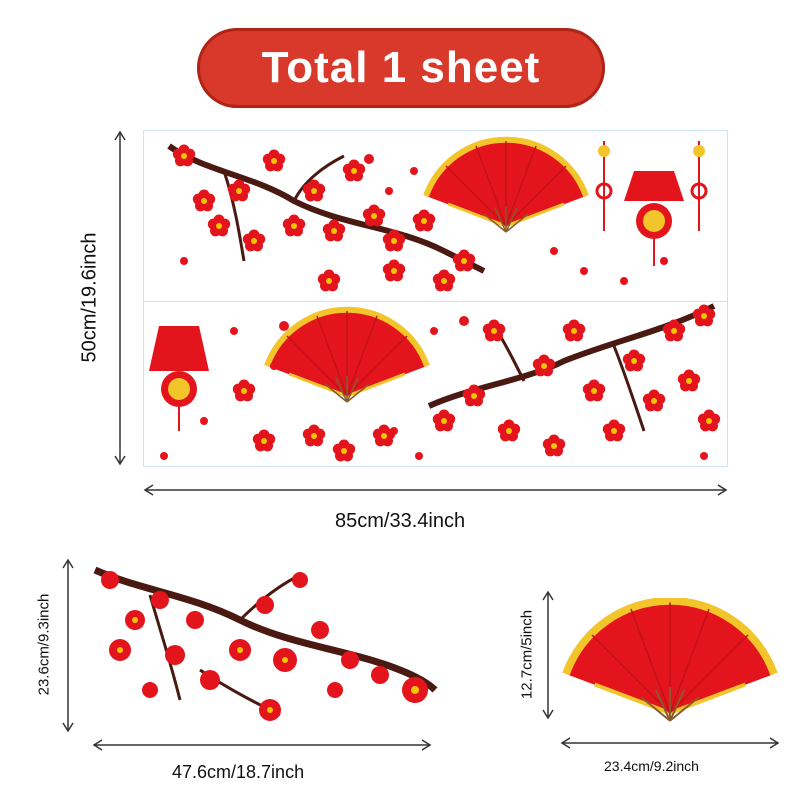 The height and width of the screenshot is (800, 800). What do you see at coordinates (548, 655) in the screenshot?
I see `fan-height-arrow` at bounding box center [548, 655].